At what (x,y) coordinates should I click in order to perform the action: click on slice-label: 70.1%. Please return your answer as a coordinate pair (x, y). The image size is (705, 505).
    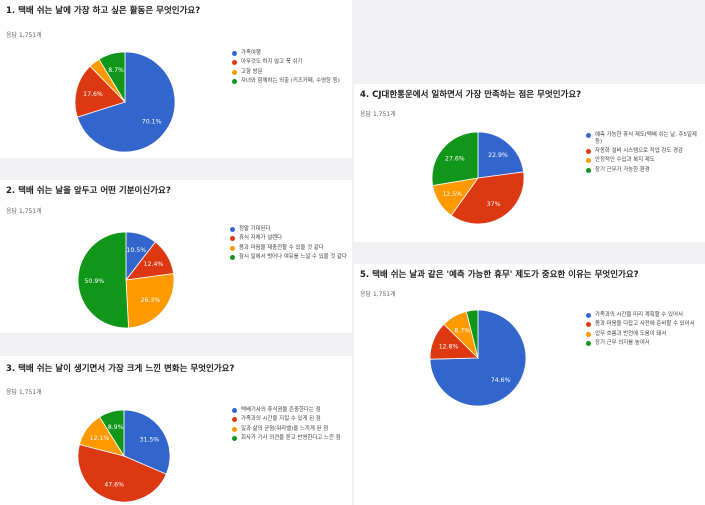
    Looking at the image, I should click on (152, 121).